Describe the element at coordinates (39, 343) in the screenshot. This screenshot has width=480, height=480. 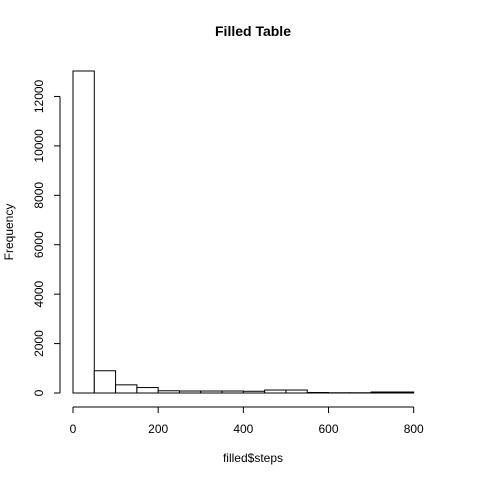
I see `y-tick-label: 2000` at that location.